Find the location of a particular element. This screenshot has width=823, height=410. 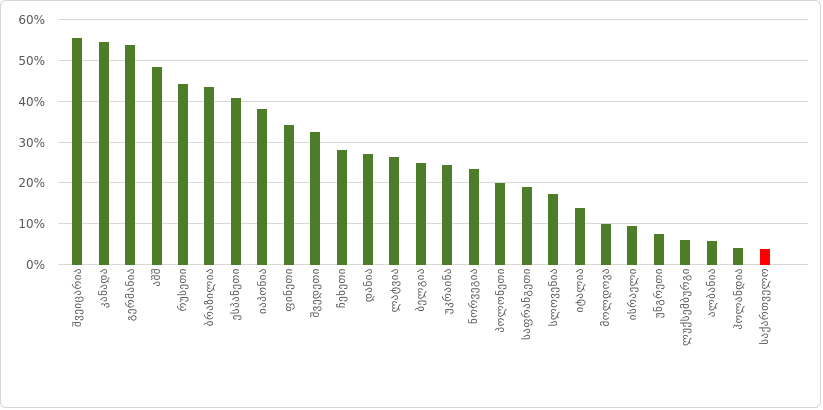

x-category-label: აშშ is located at coordinates (157, 277).